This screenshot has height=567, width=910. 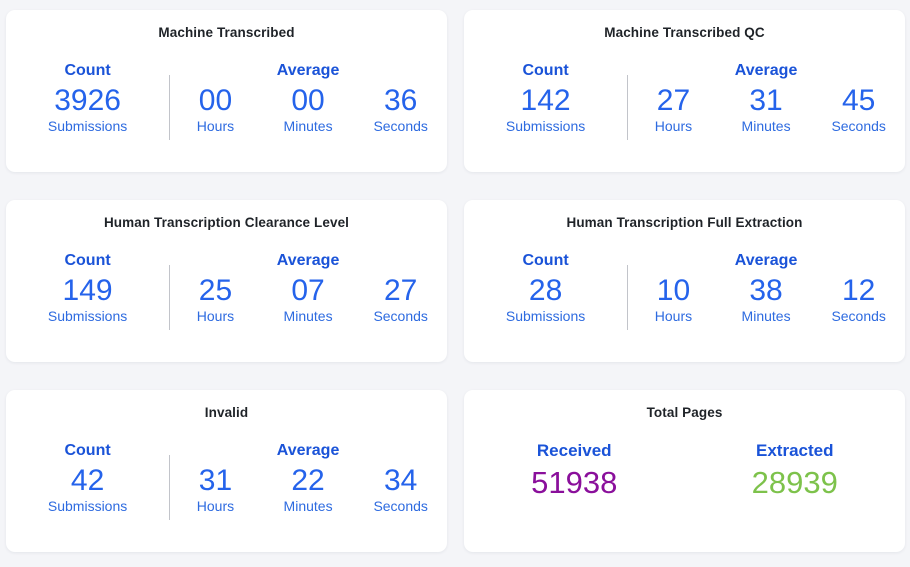 I want to click on card-title: Total Pages, so click(x=684, y=412).